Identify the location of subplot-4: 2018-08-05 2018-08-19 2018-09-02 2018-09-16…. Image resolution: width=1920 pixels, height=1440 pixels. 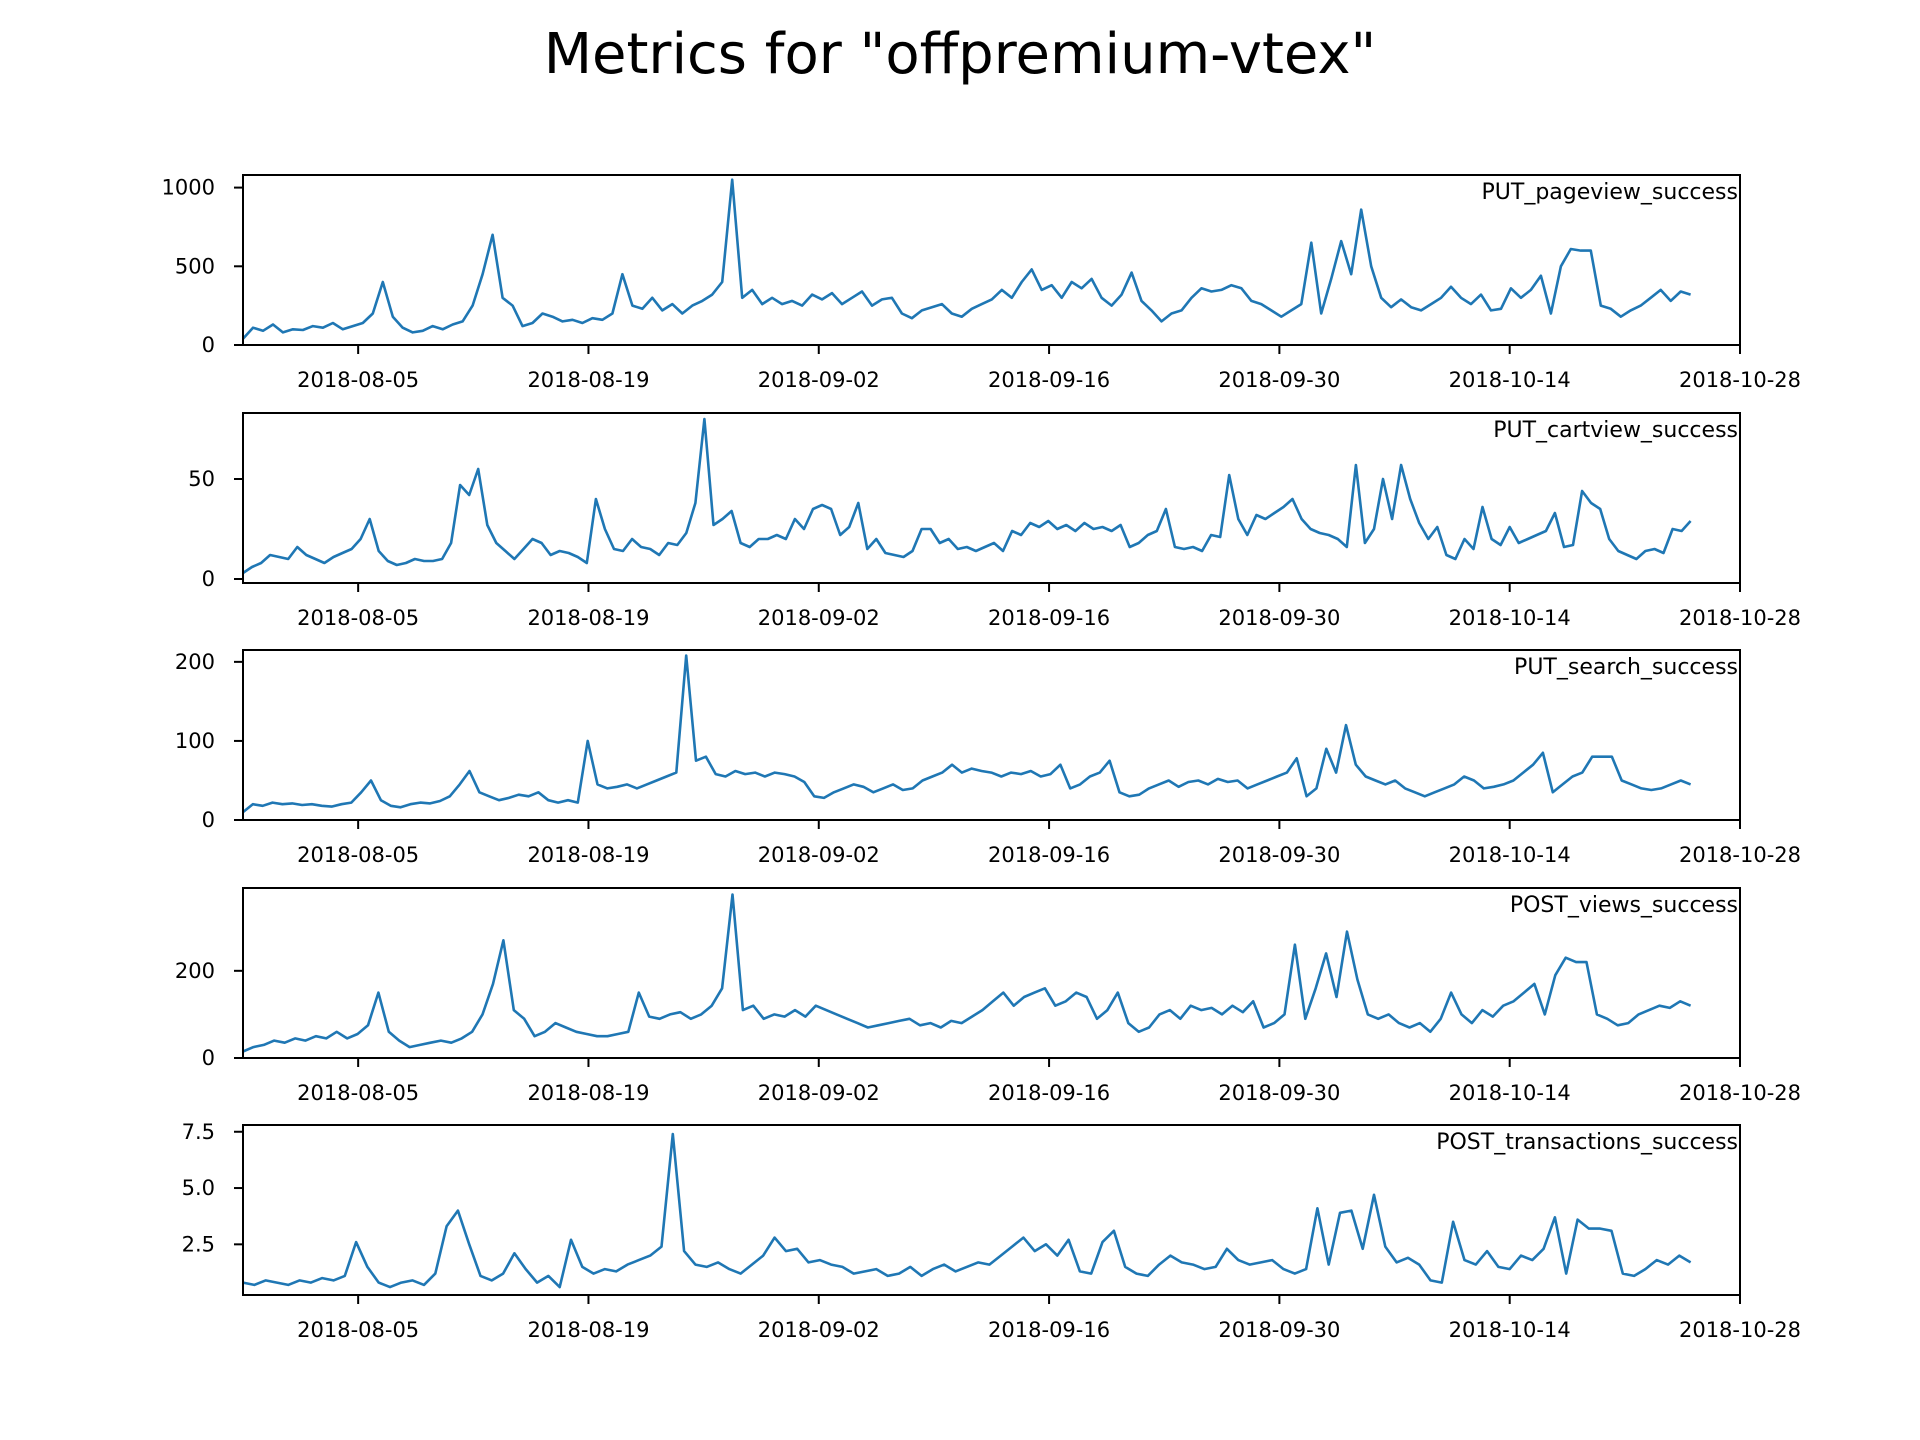
(988, 996).